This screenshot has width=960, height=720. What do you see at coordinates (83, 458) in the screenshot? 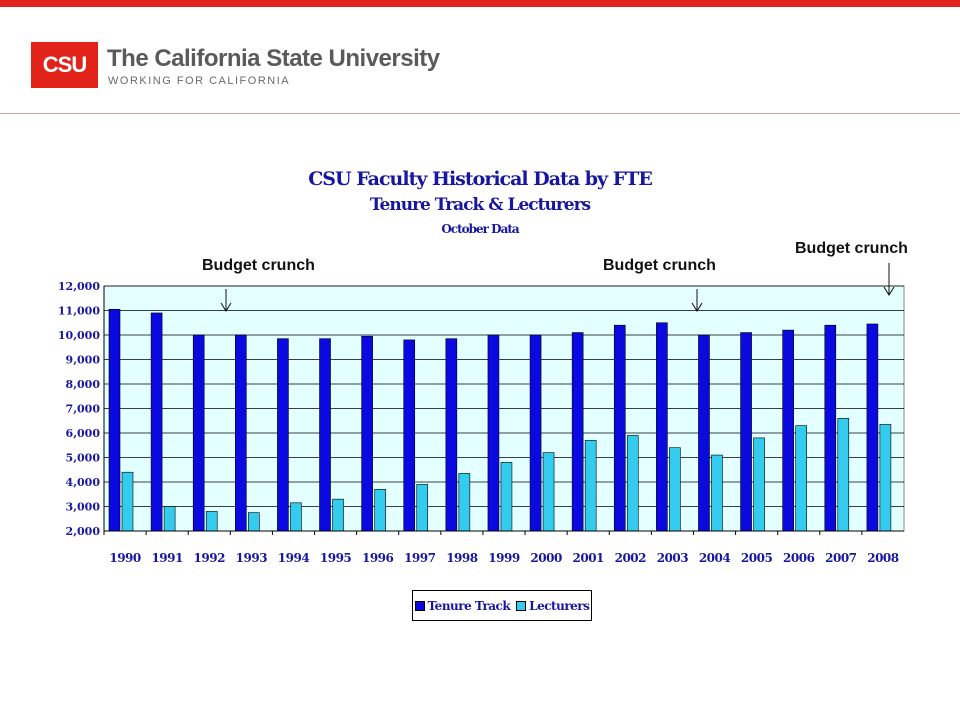
I see `y-tick-label: 5,000` at bounding box center [83, 458].